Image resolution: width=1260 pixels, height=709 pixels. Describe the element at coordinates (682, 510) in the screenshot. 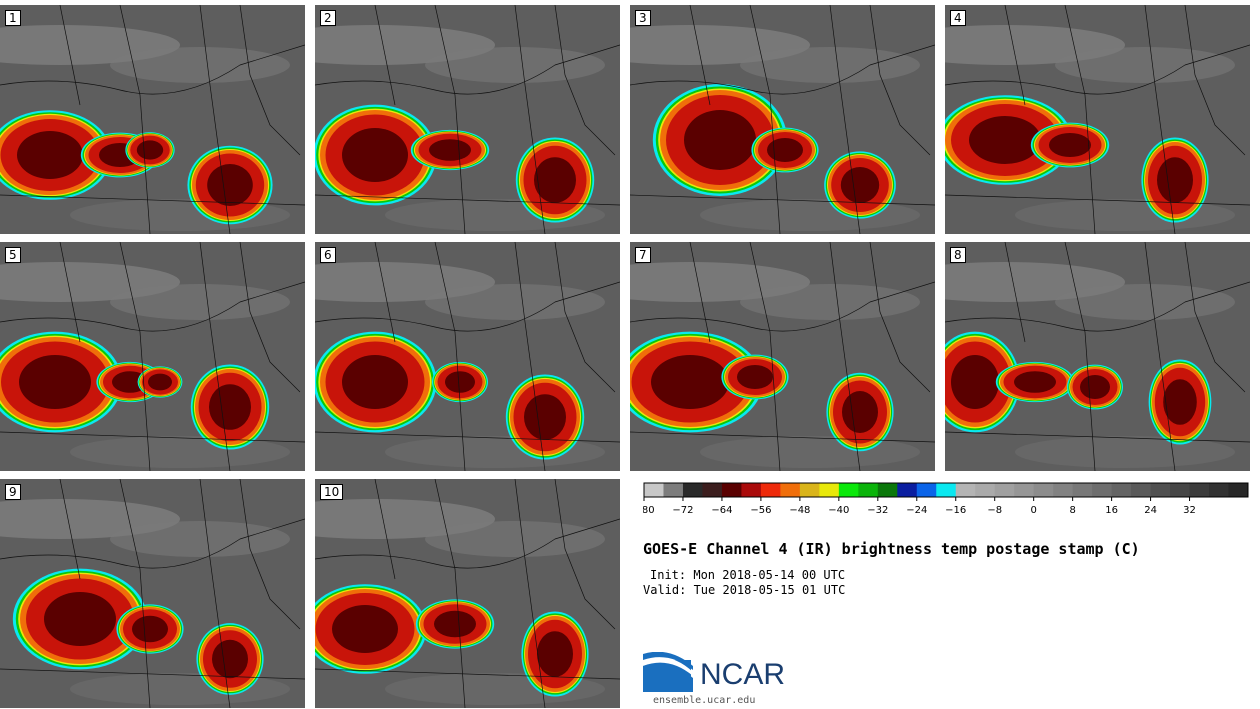

I see `colorbar-tick-label: −72` at that location.